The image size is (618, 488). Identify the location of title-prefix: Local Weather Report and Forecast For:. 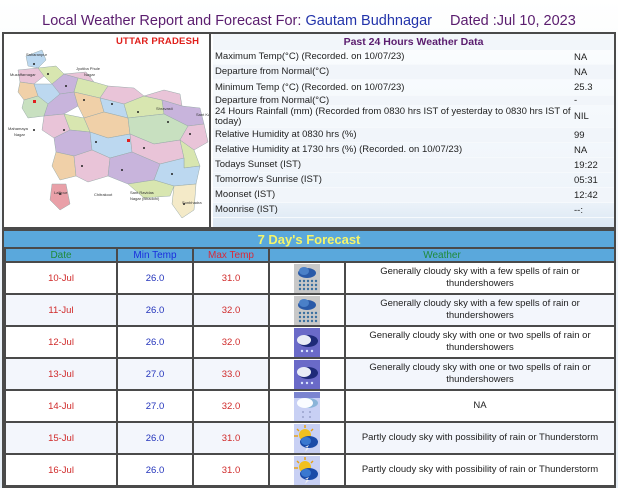
(172, 21).